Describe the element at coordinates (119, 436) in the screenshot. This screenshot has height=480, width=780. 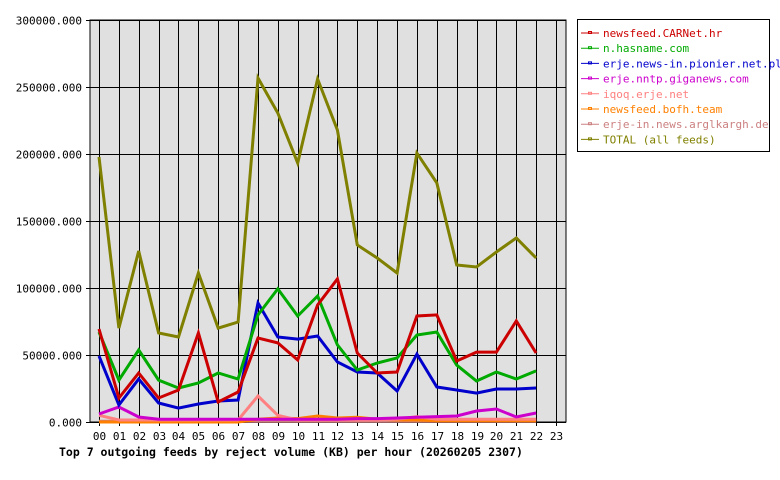
I see `x-tick-label: 01` at that location.